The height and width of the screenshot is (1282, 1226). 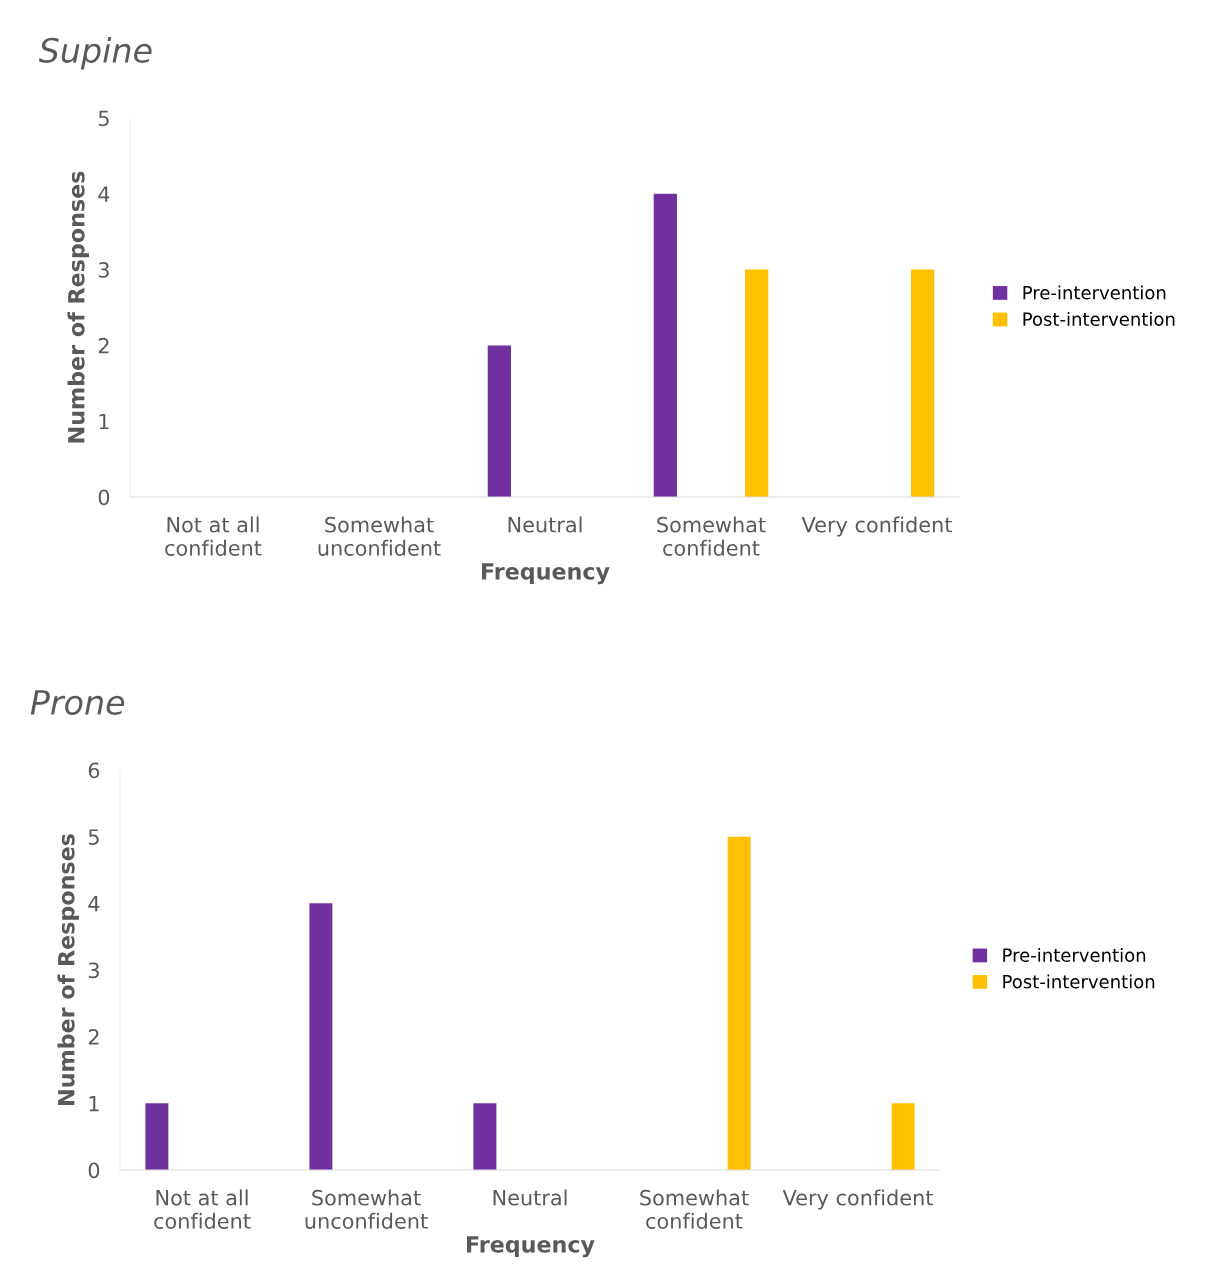 What do you see at coordinates (94, 770) in the screenshot?
I see `y-tick-label: 6` at bounding box center [94, 770].